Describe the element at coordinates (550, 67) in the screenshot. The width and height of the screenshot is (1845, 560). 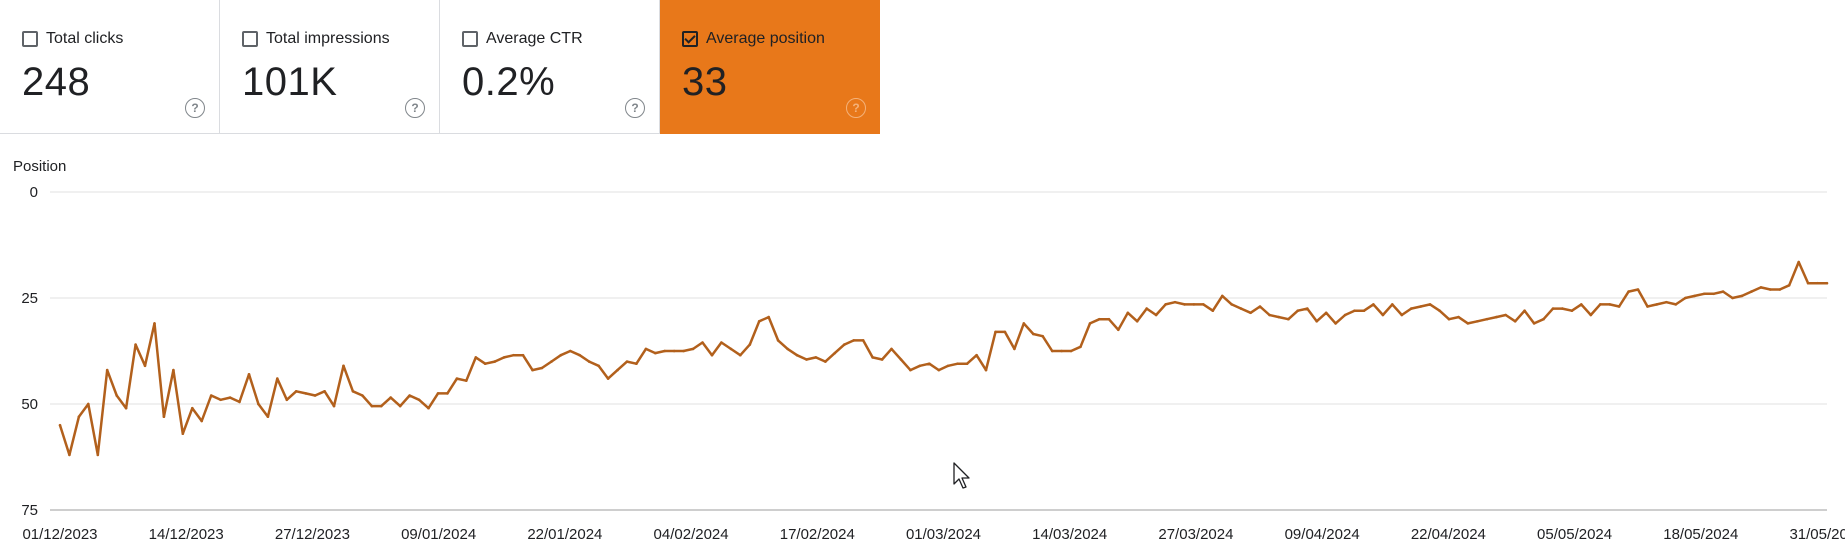
I see `metric-card-average-ctr: Average CTR 0.2% ?` at that location.